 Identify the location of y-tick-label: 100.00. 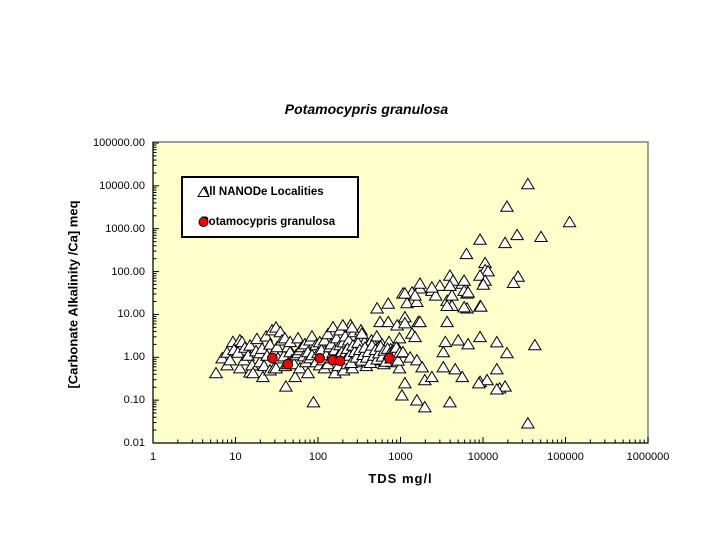
(128, 271).